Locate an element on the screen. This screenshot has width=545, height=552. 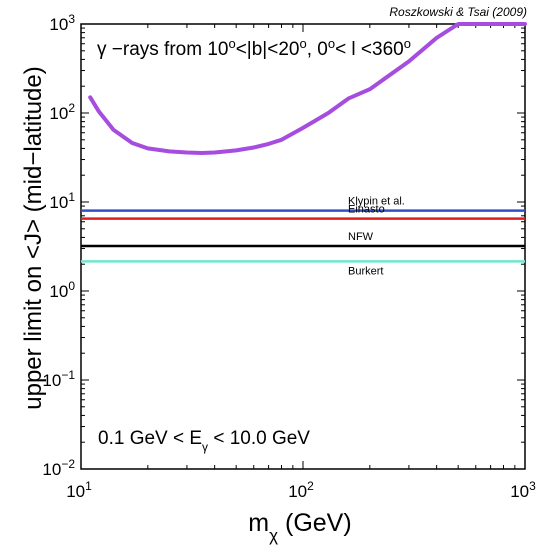
series-label-burkert: Burkert is located at coordinates (365, 271).